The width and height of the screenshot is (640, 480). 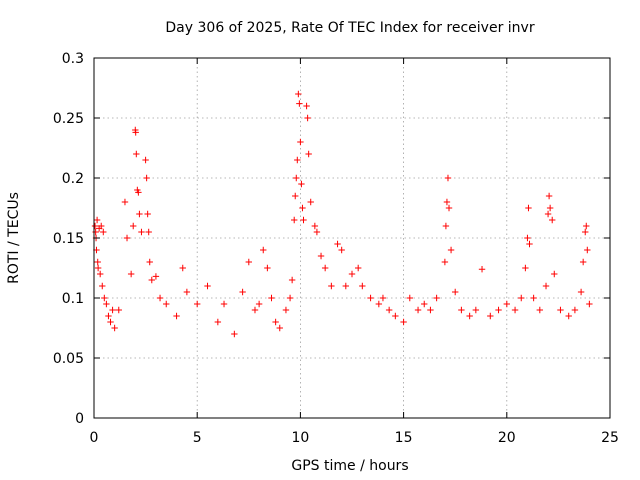 I want to click on x-tick-label-0: 0, so click(x=94, y=438).